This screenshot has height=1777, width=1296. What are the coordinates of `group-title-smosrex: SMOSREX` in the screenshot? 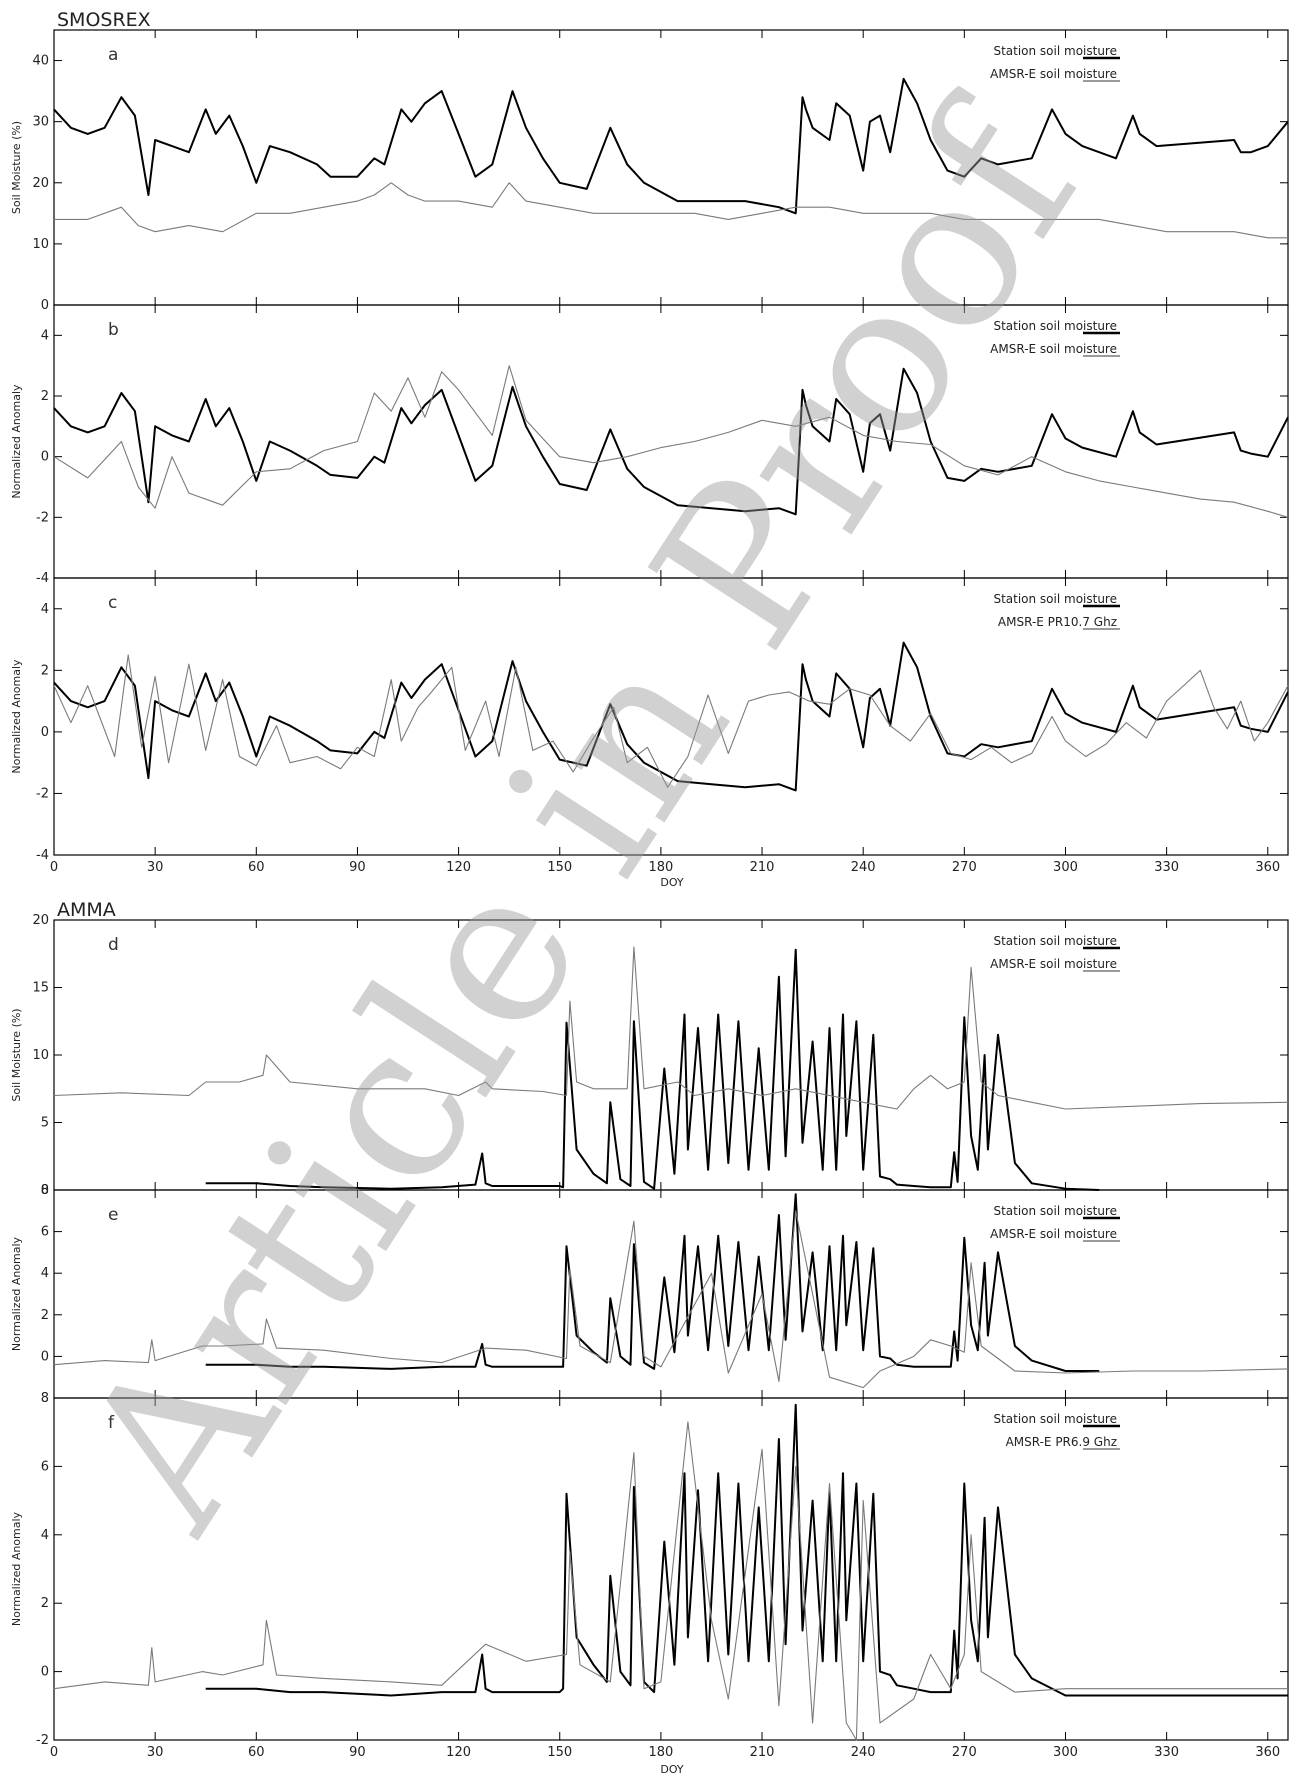 It's located at (104, 20).